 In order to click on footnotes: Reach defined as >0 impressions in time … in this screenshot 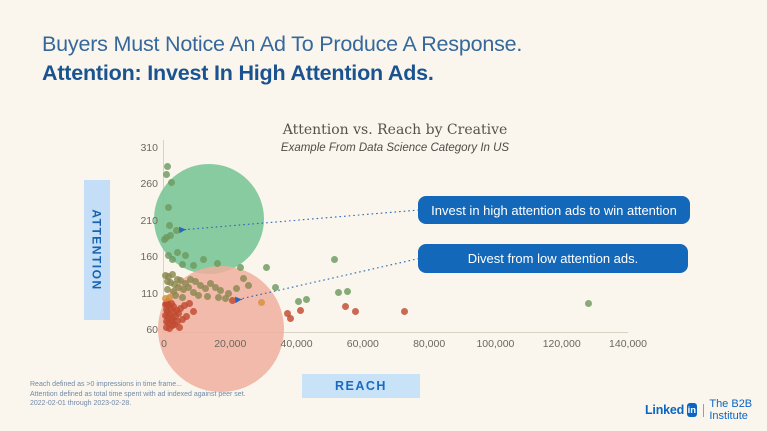, I will do `click(138, 394)`.